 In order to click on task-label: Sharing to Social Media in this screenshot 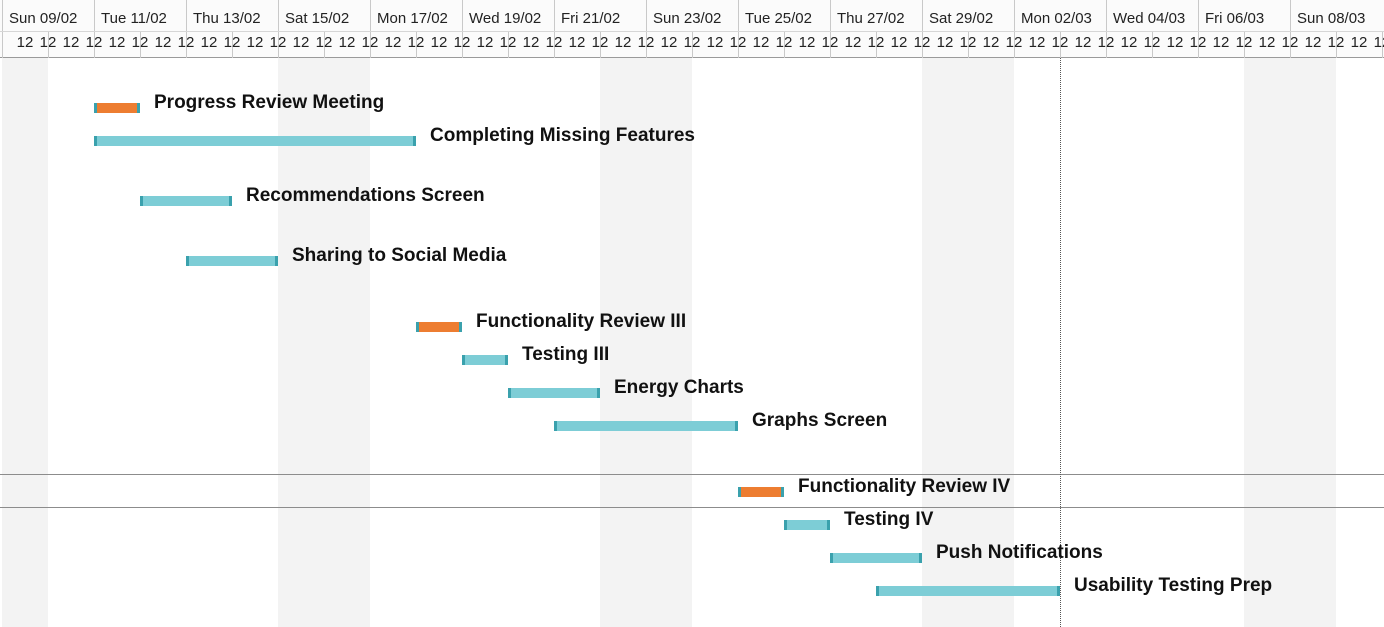, I will do `click(399, 255)`.